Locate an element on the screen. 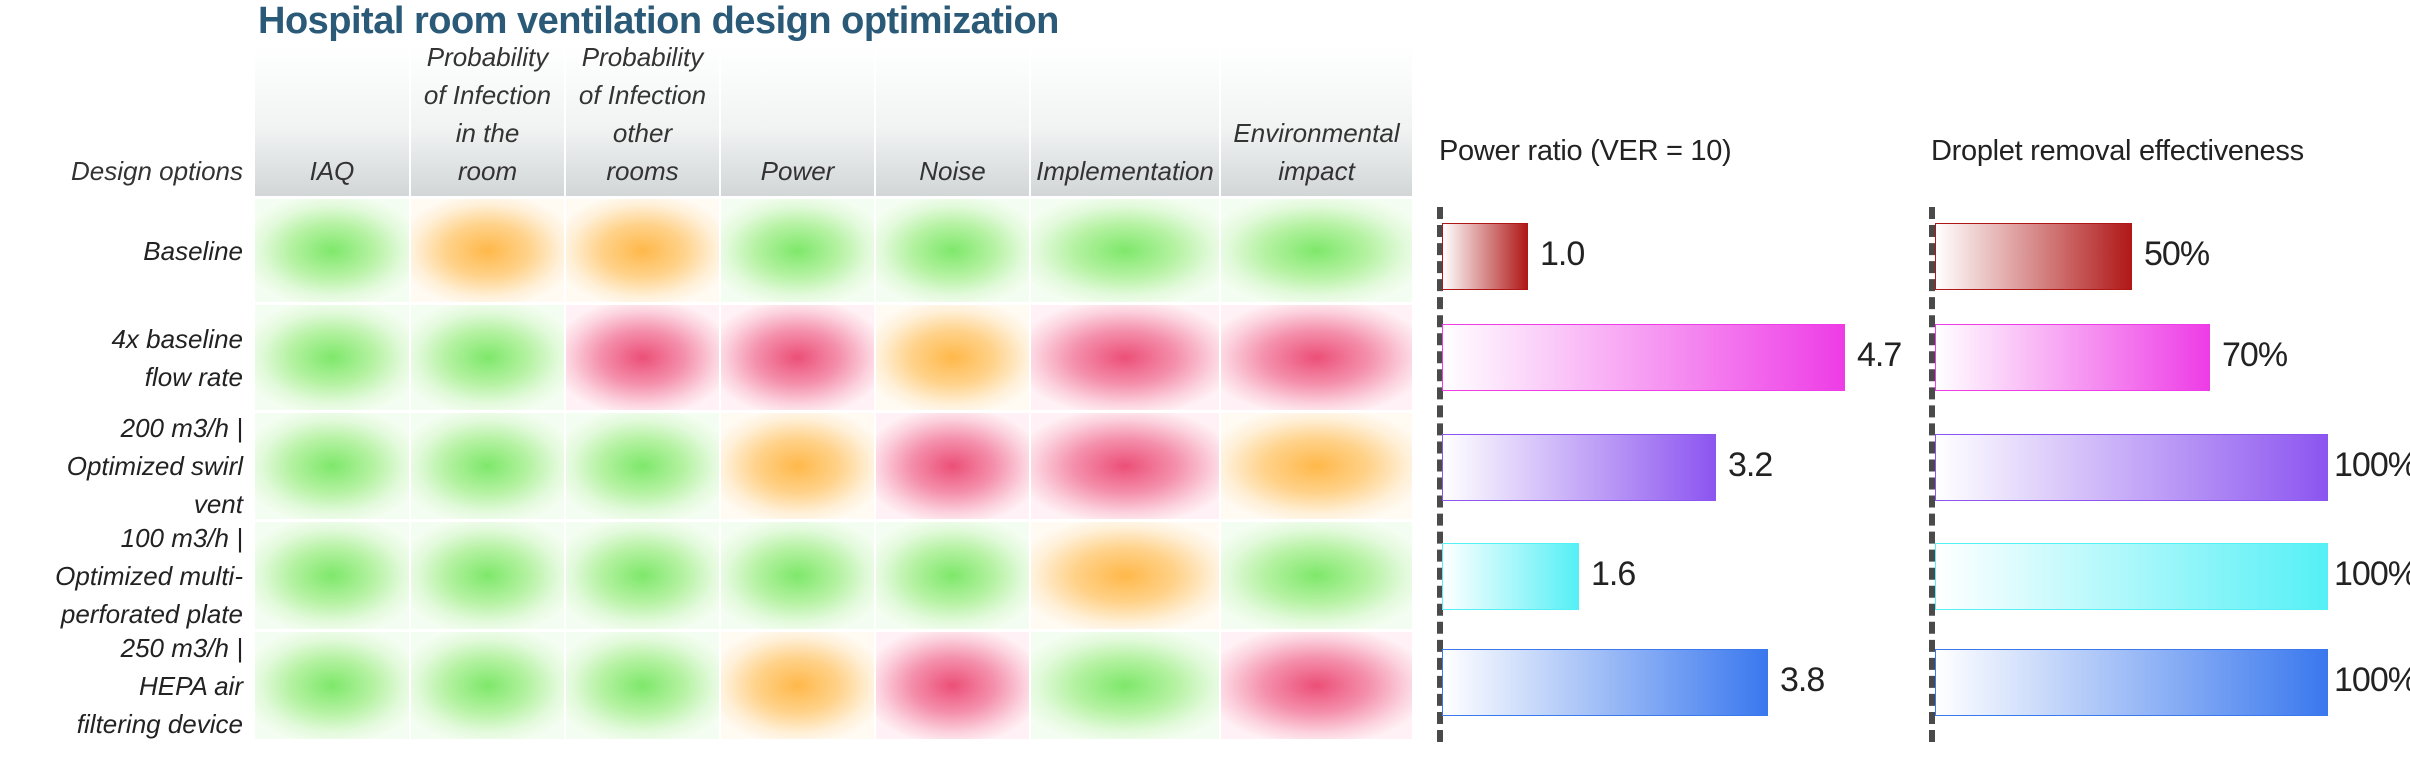 The width and height of the screenshot is (2410, 770). bar-value-label: 1.6 is located at coordinates (1613, 574).